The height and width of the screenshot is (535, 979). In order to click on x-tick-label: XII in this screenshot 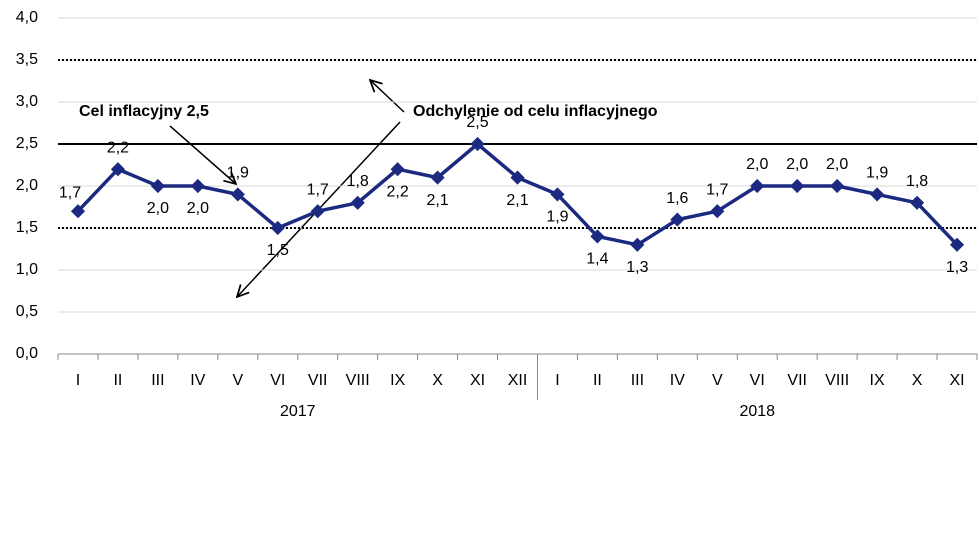, I will do `click(518, 380)`.